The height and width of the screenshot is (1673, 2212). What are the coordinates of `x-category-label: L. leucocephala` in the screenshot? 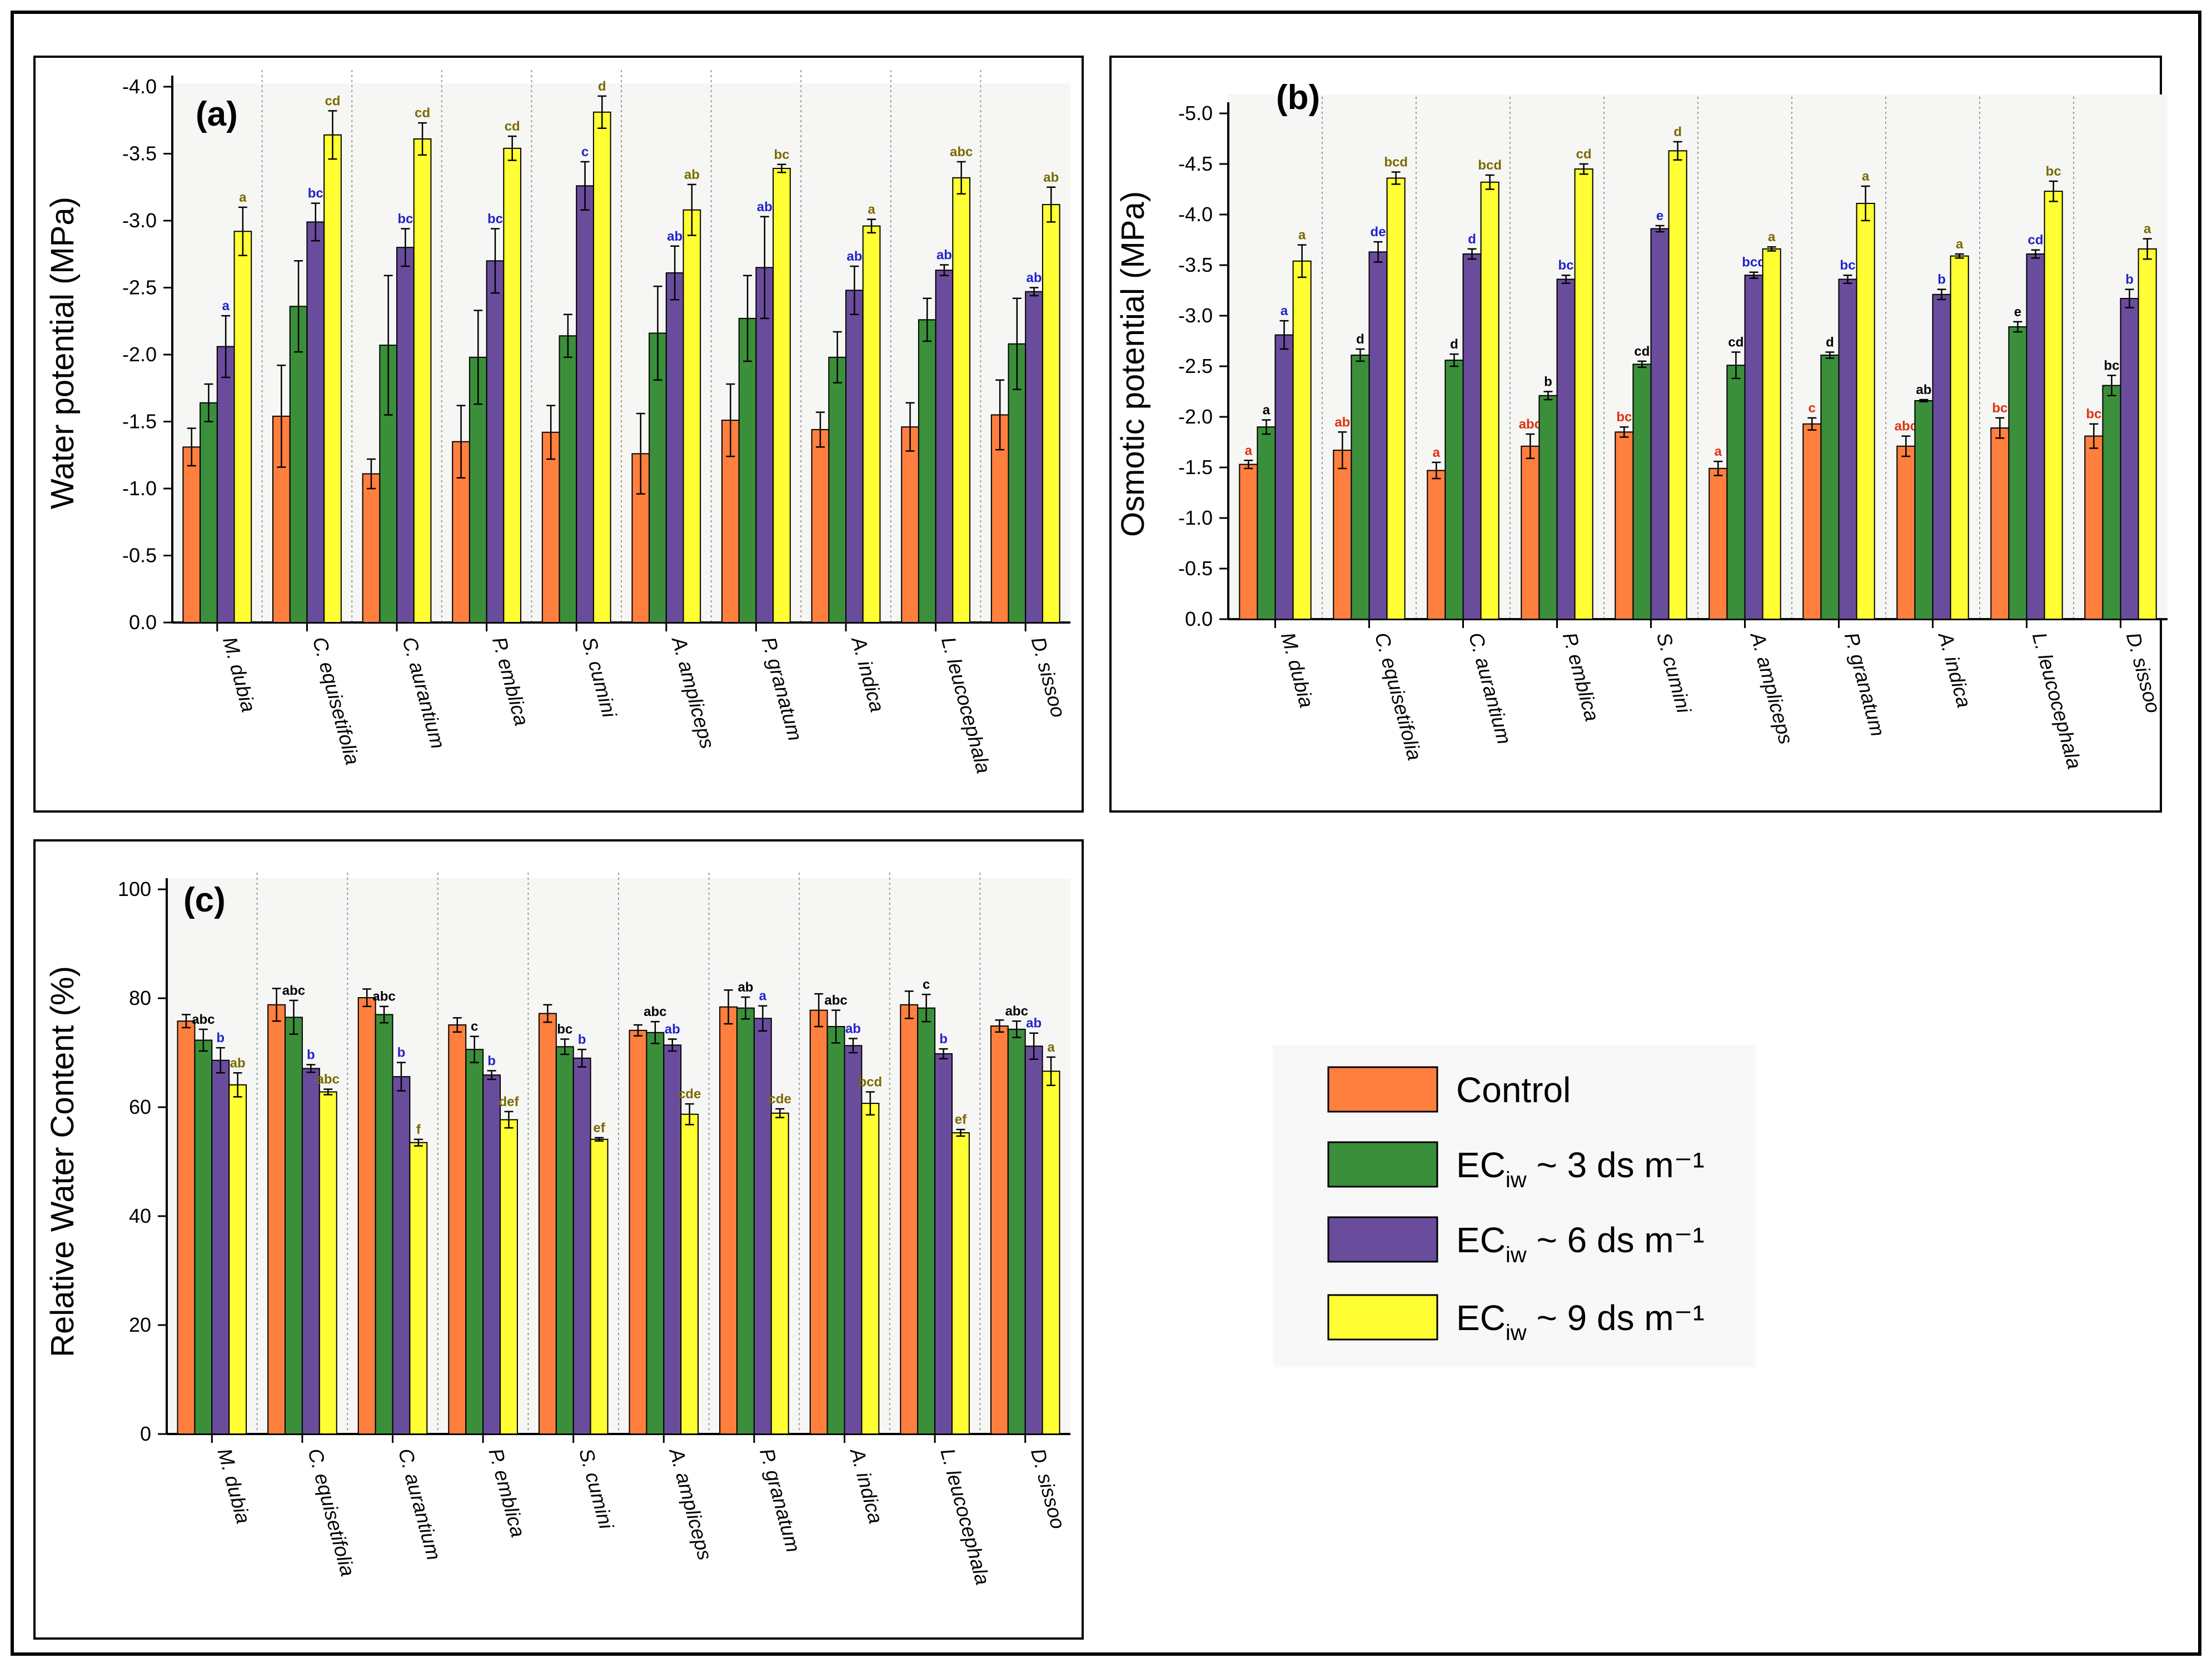 It's located at (966, 704).